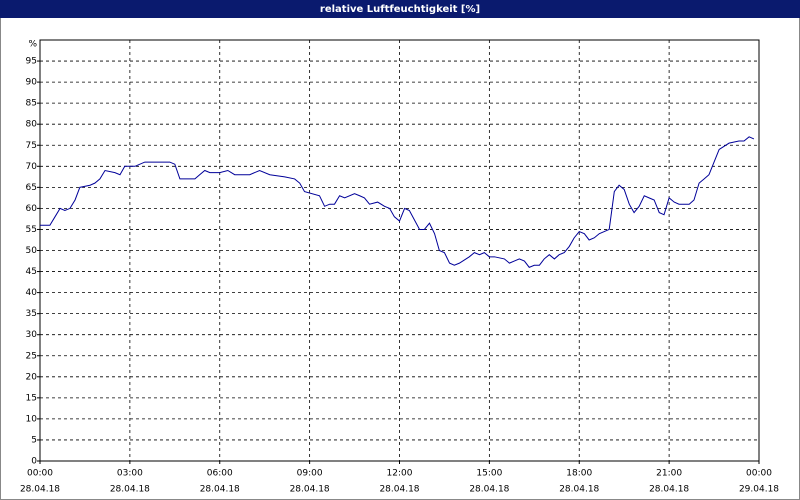 Image resolution: width=800 pixels, height=500 pixels. Describe the element at coordinates (32, 45) in the screenshot. I see `y-unit: %` at that location.